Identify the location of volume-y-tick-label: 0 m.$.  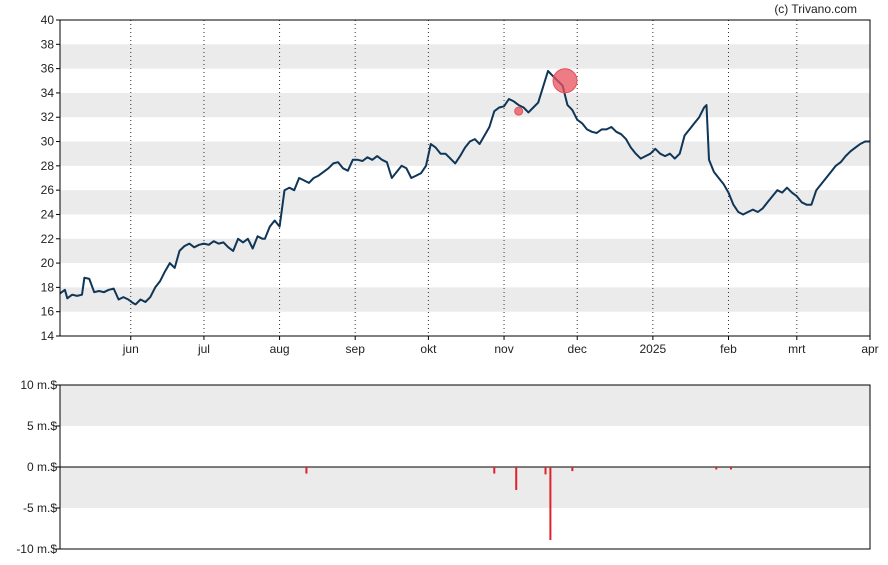
(42, 467).